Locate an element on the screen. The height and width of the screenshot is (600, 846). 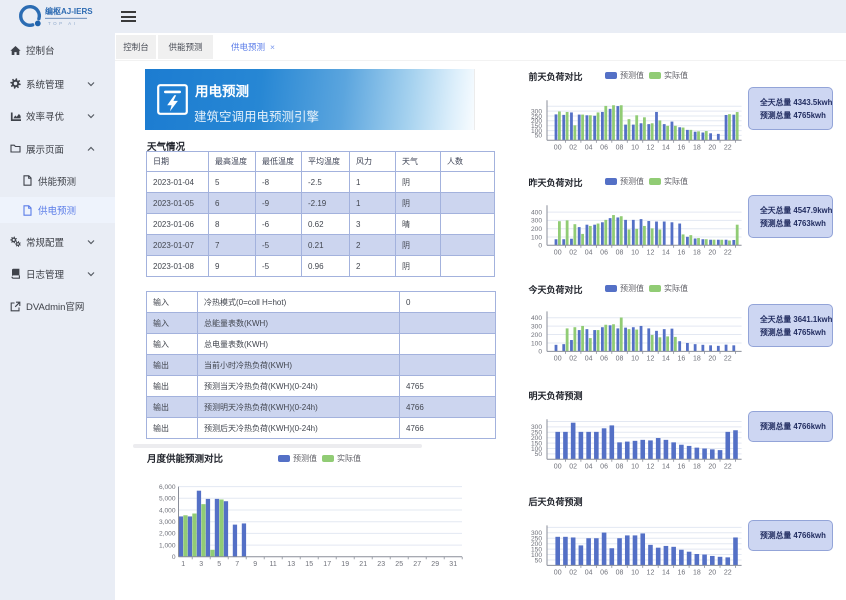
svg-text: 15 is located at coordinates (309, 564).